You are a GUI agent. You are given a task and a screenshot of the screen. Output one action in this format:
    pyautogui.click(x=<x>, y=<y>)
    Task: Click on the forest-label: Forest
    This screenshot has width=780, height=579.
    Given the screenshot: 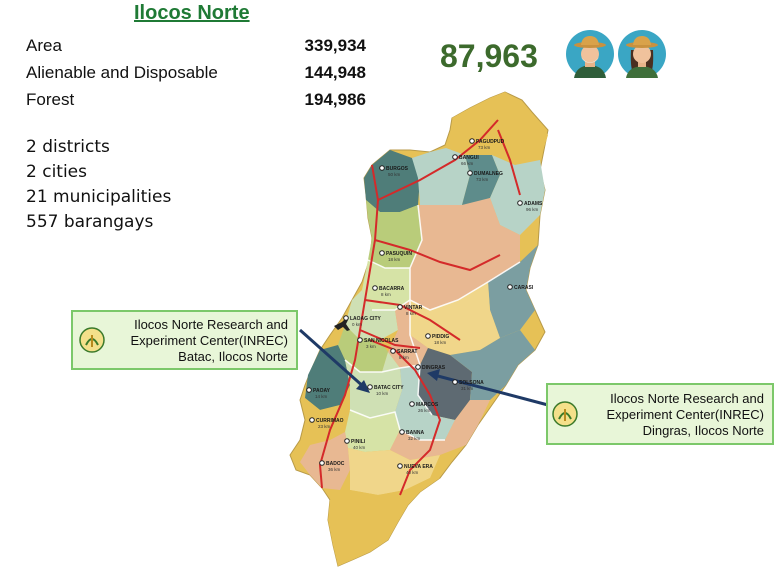 What is the action you would take?
    pyautogui.click(x=50, y=99)
    